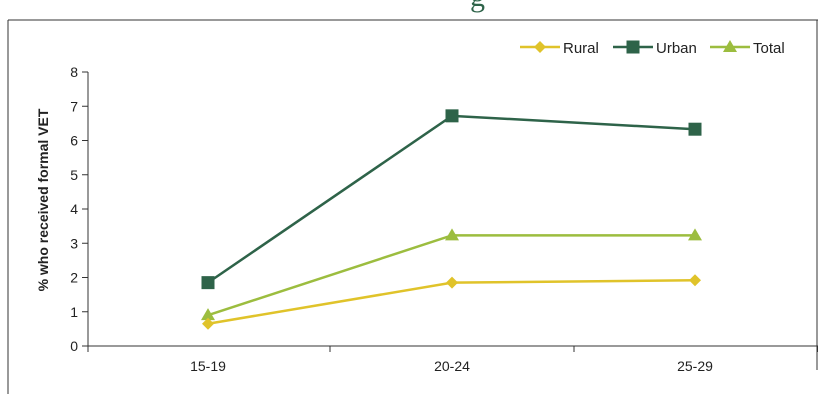 This screenshot has height=394, width=818. I want to click on y-tick-label: 8, so click(74, 72).